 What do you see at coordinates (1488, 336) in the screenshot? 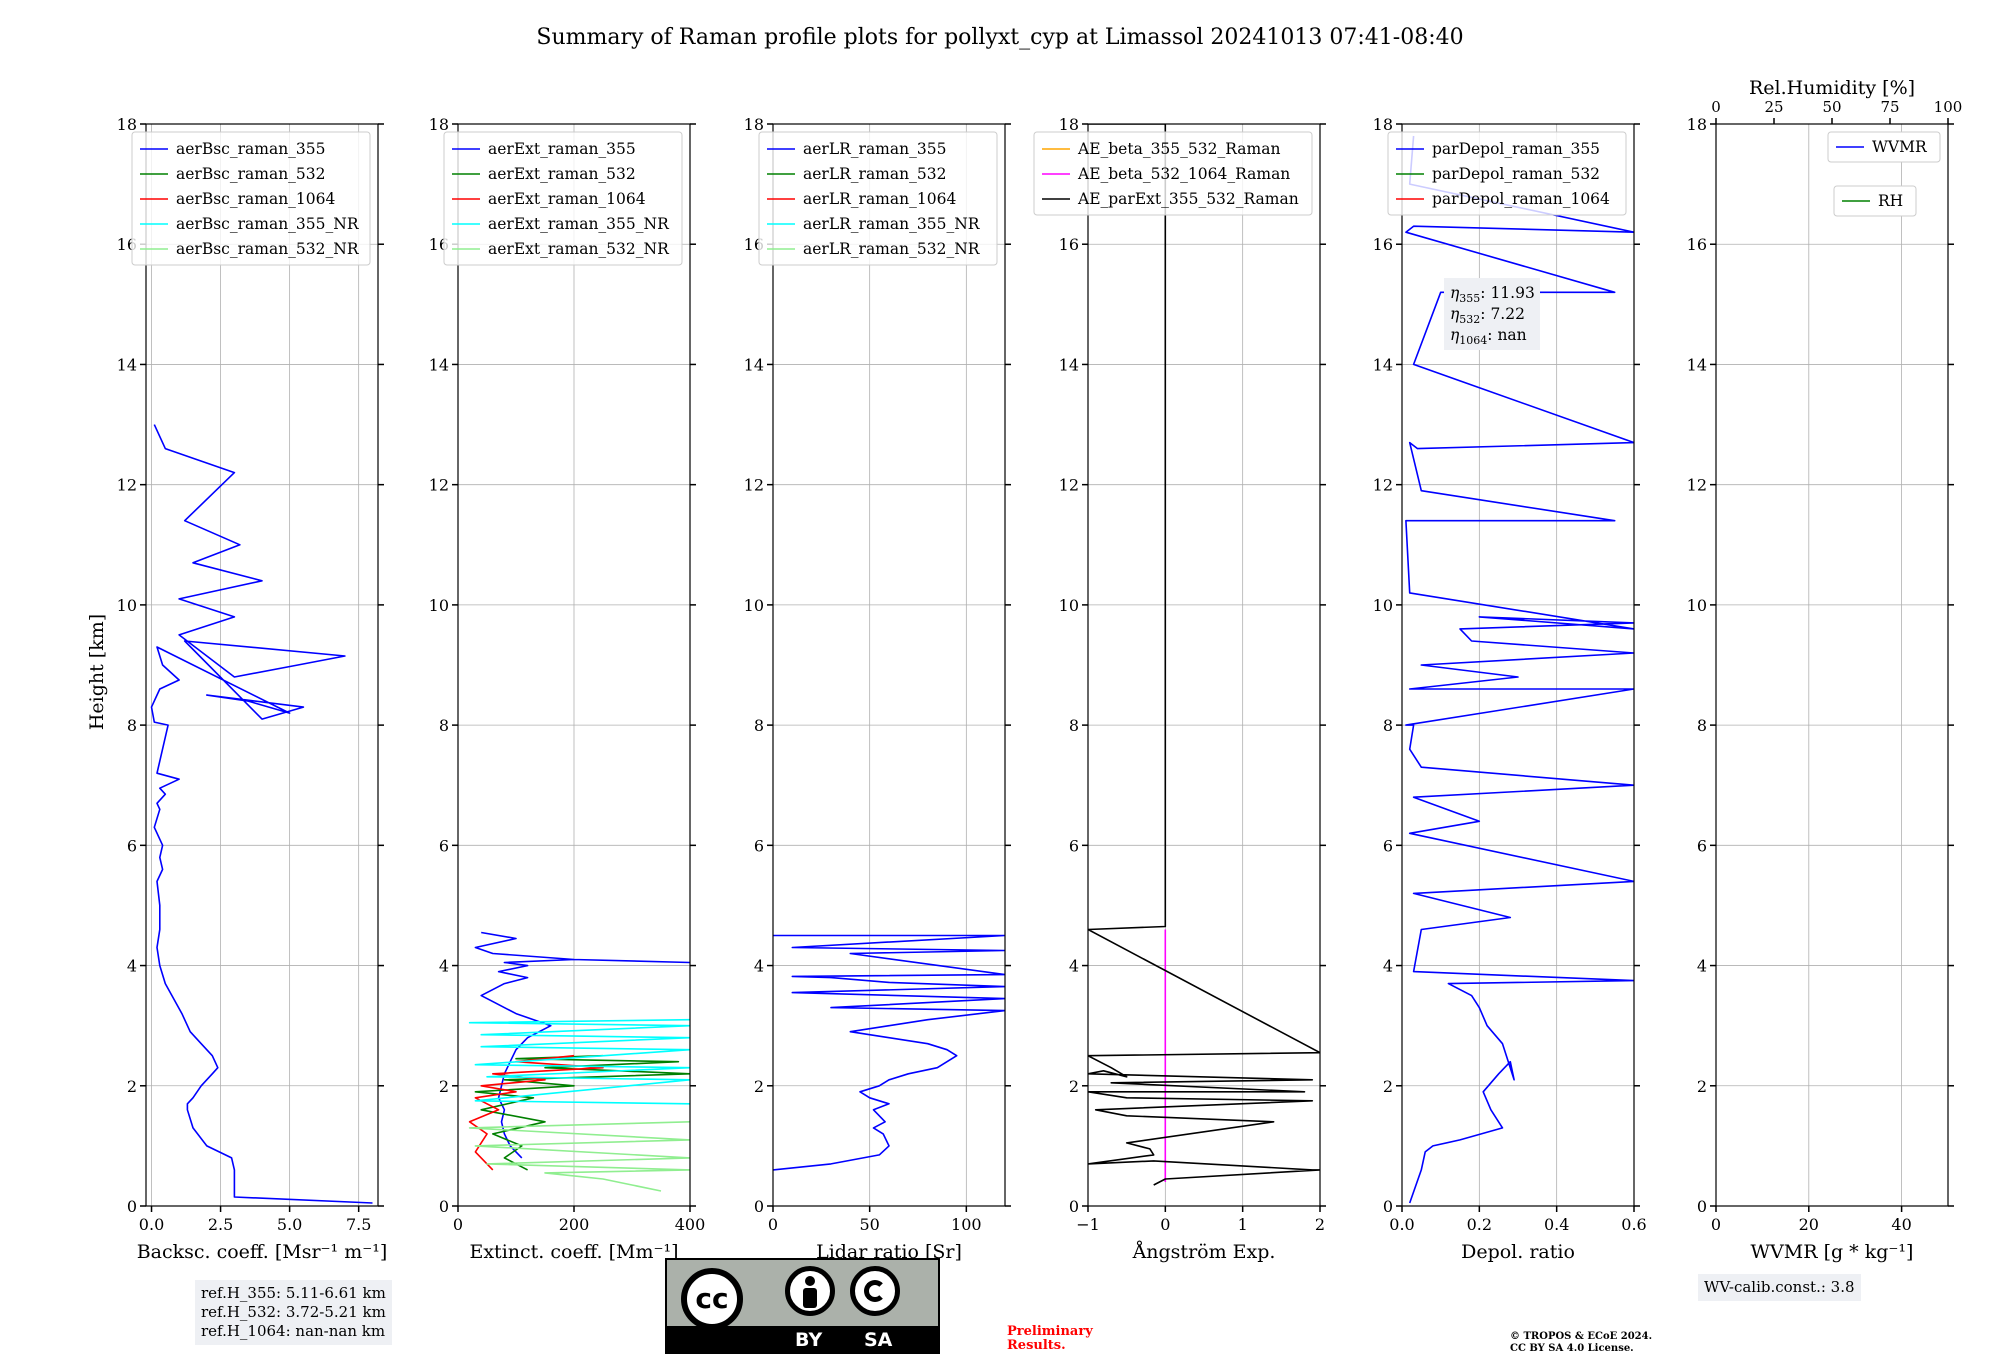
I see `annotation-line: η1064: nan` at bounding box center [1488, 336].